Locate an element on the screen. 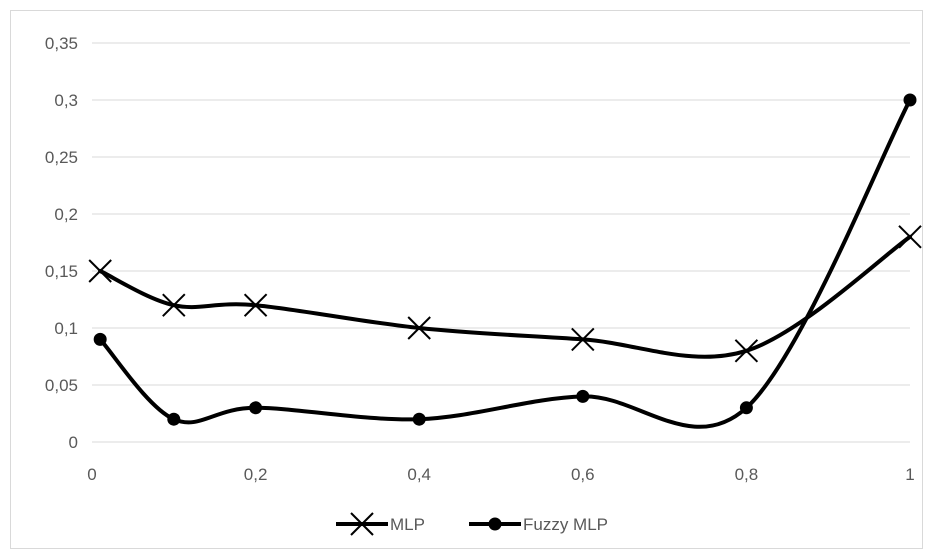  x-axis-ticks: 0 0,2 0,4 0,6 0,8 1 is located at coordinates (500, 474).